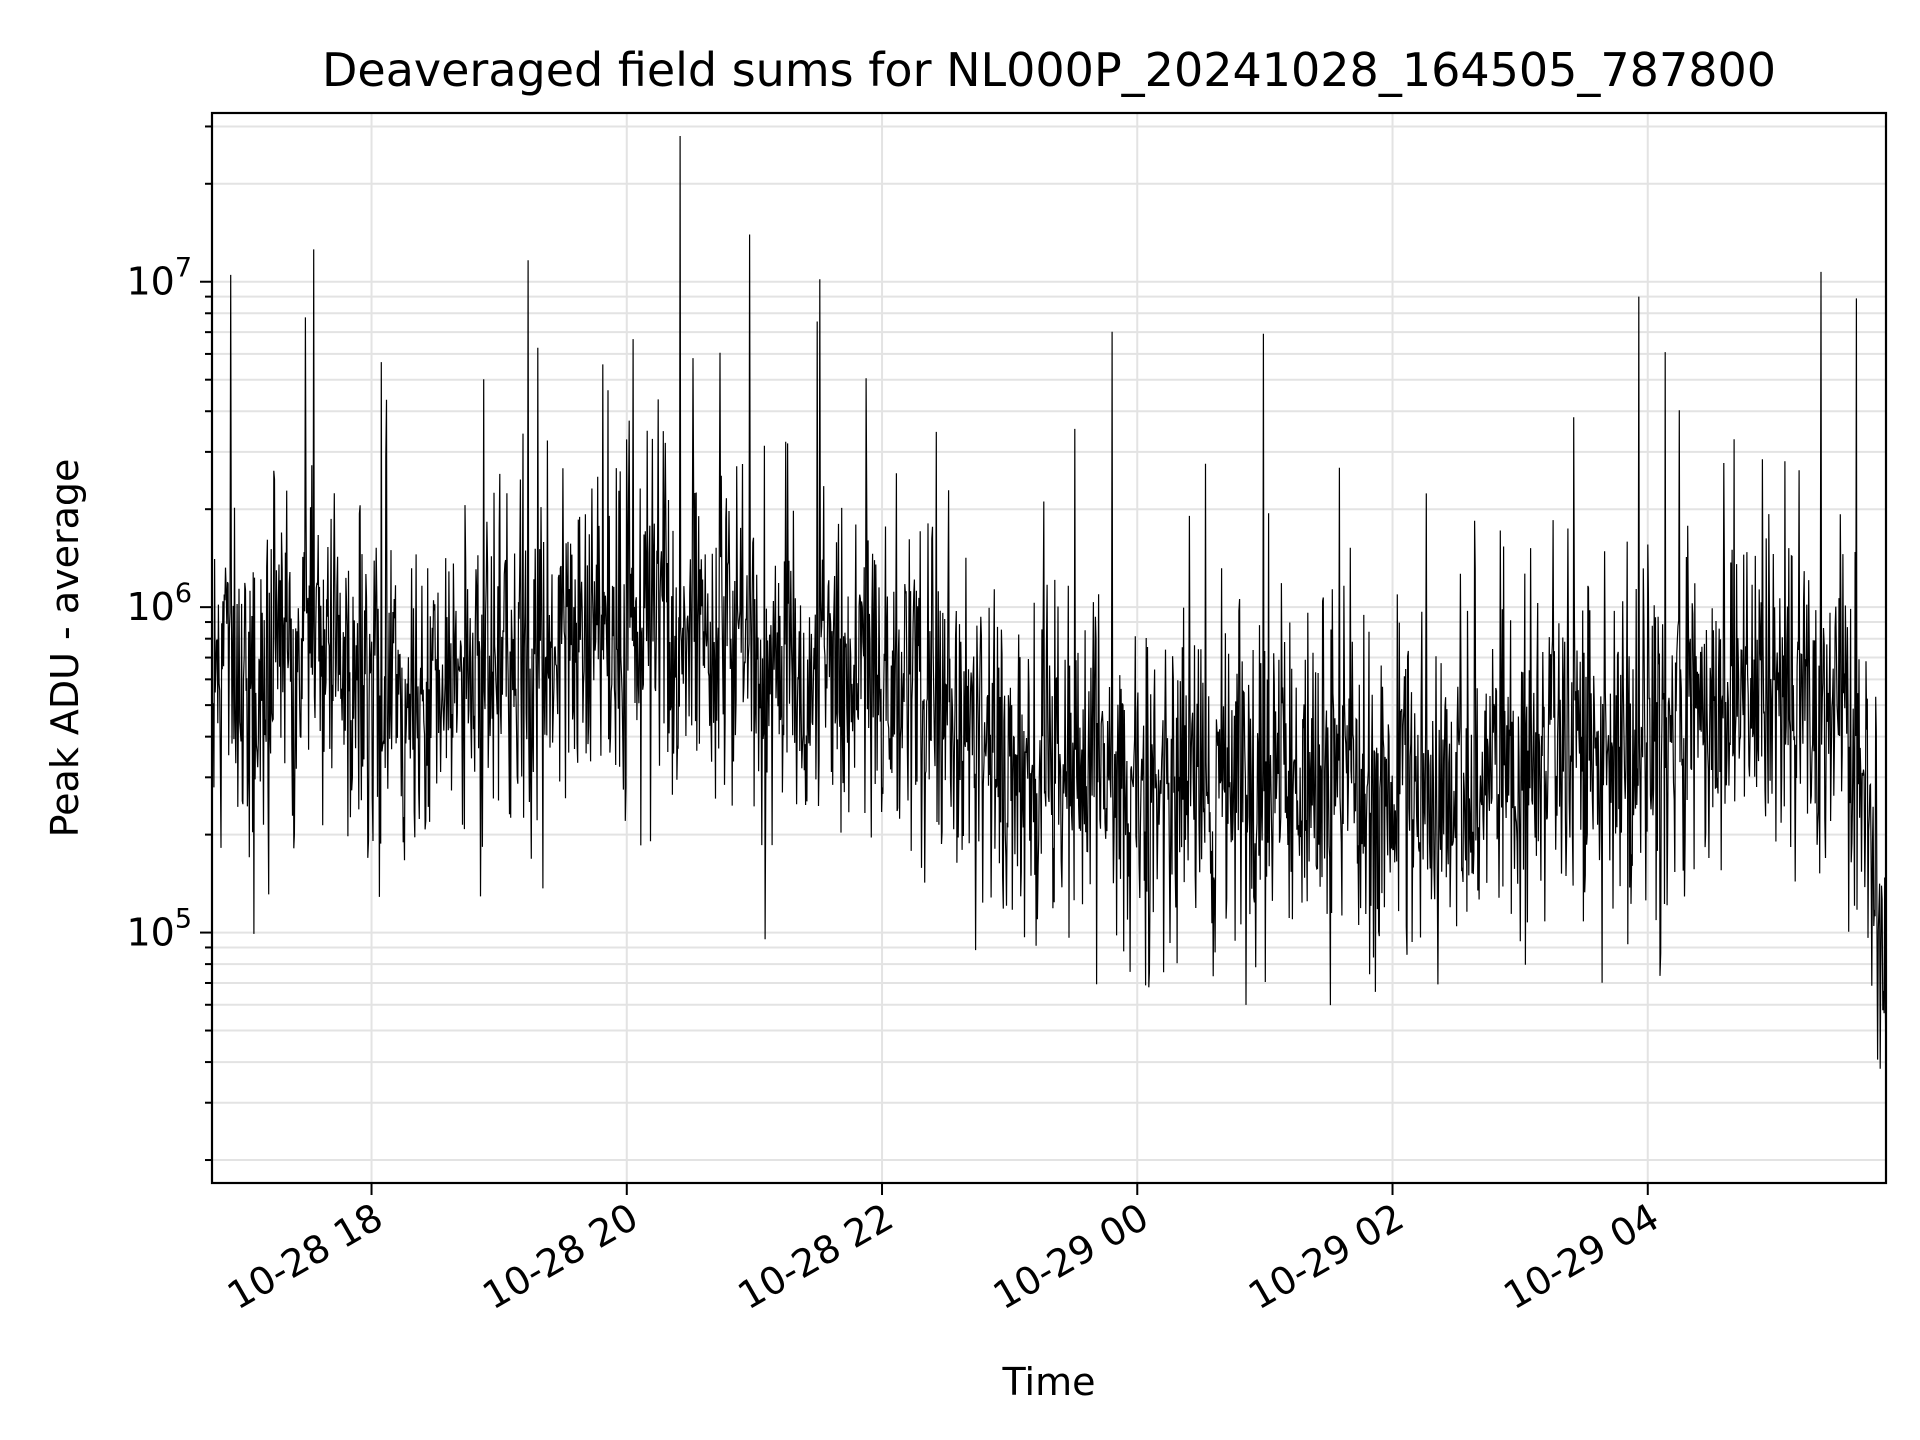  What do you see at coordinates (560, 1257) in the screenshot?
I see `x-tick-label: 10-28 20` at bounding box center [560, 1257].